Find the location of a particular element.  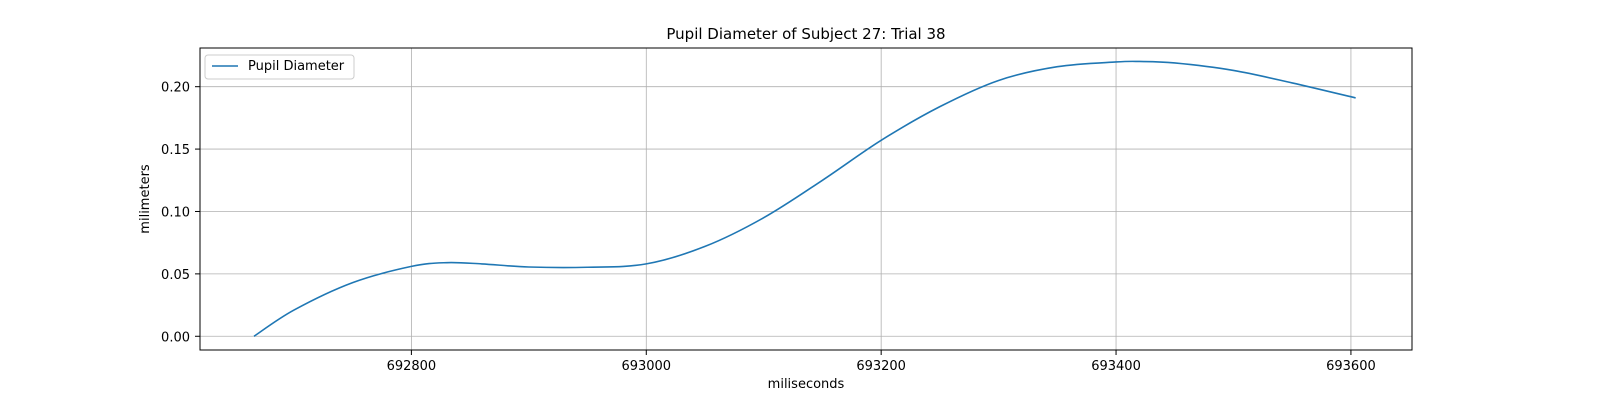

chart-title: Pupil Diameter of Subject 27: Trial 38 is located at coordinates (805, 34).